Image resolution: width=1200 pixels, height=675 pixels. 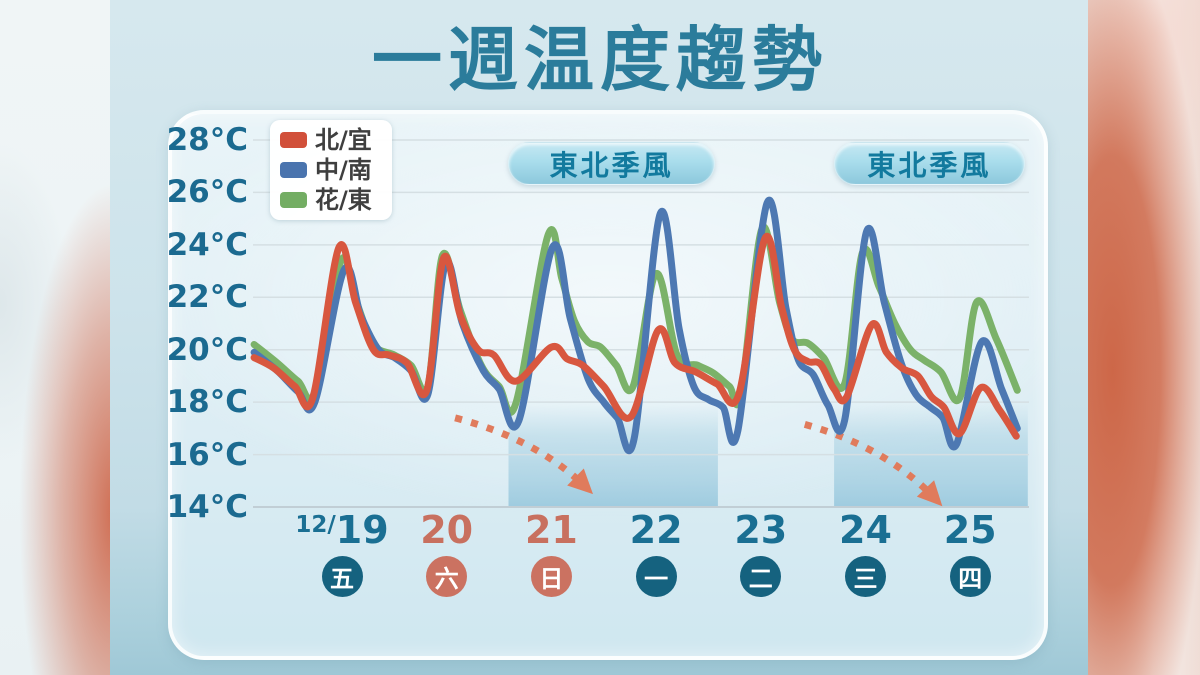 I want to click on date-label-25: 25, so click(x=970, y=530).